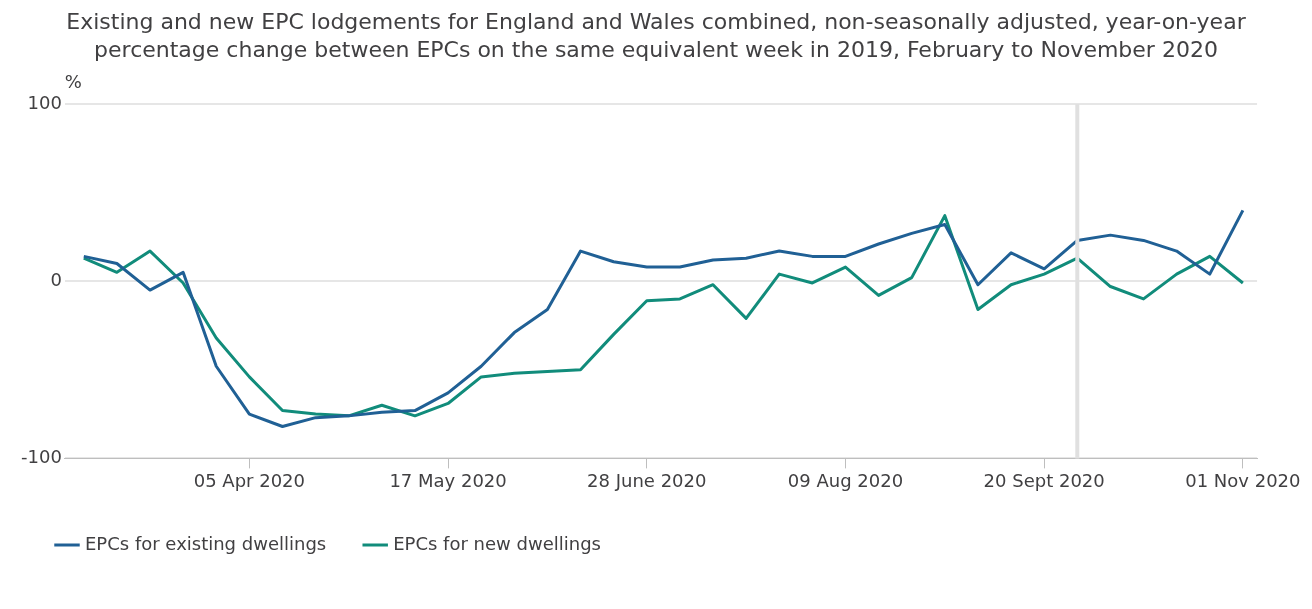  What do you see at coordinates (44, 102) in the screenshot?
I see `y-tick-label: 100` at bounding box center [44, 102].